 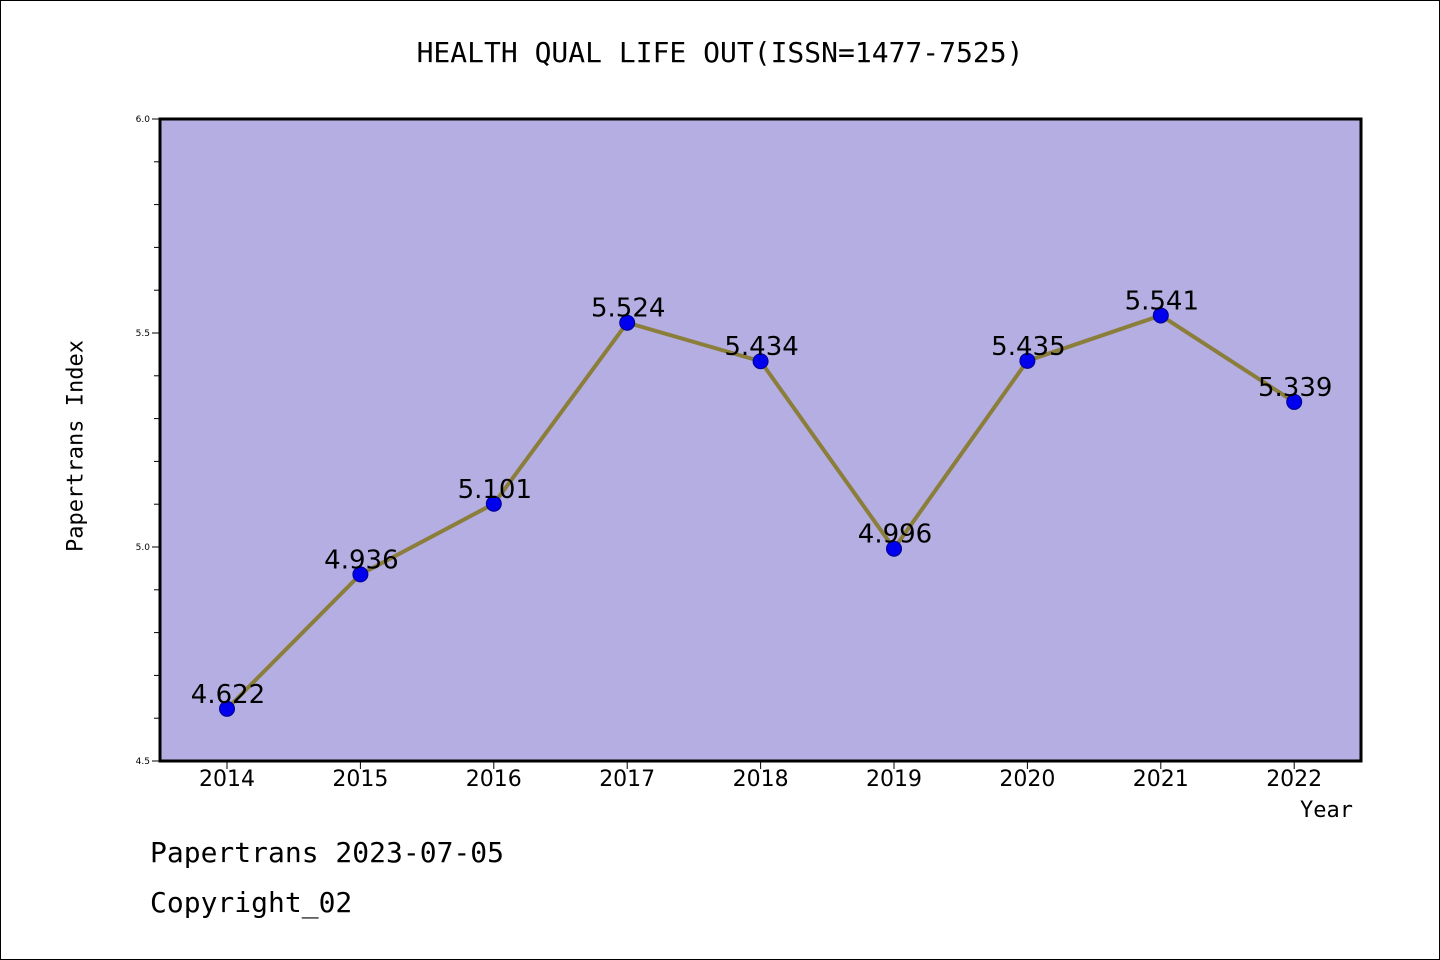 What do you see at coordinates (761, 347) in the screenshot?
I see `data-label: 5.434` at bounding box center [761, 347].